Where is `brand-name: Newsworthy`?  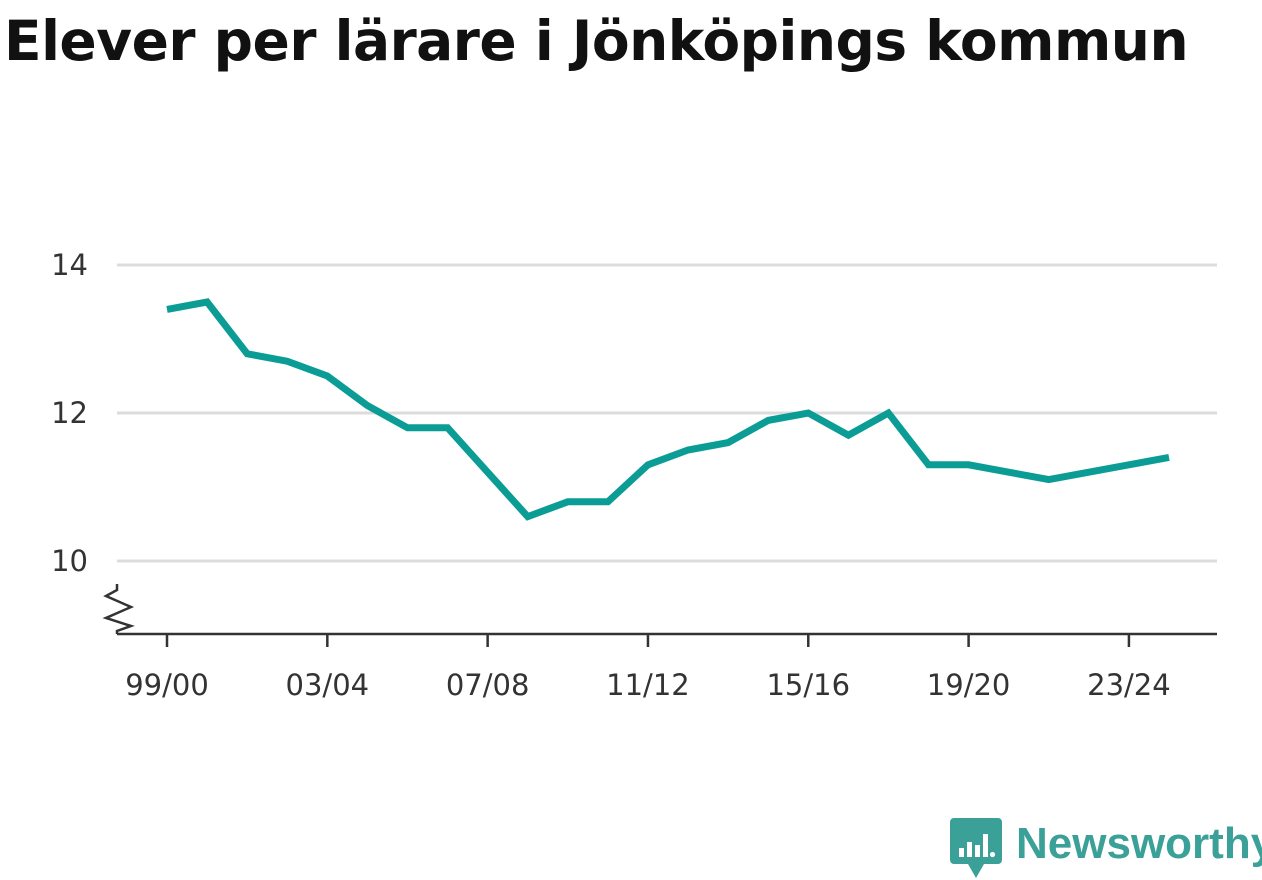
brand-name: Newsworthy is located at coordinates (1139, 843).